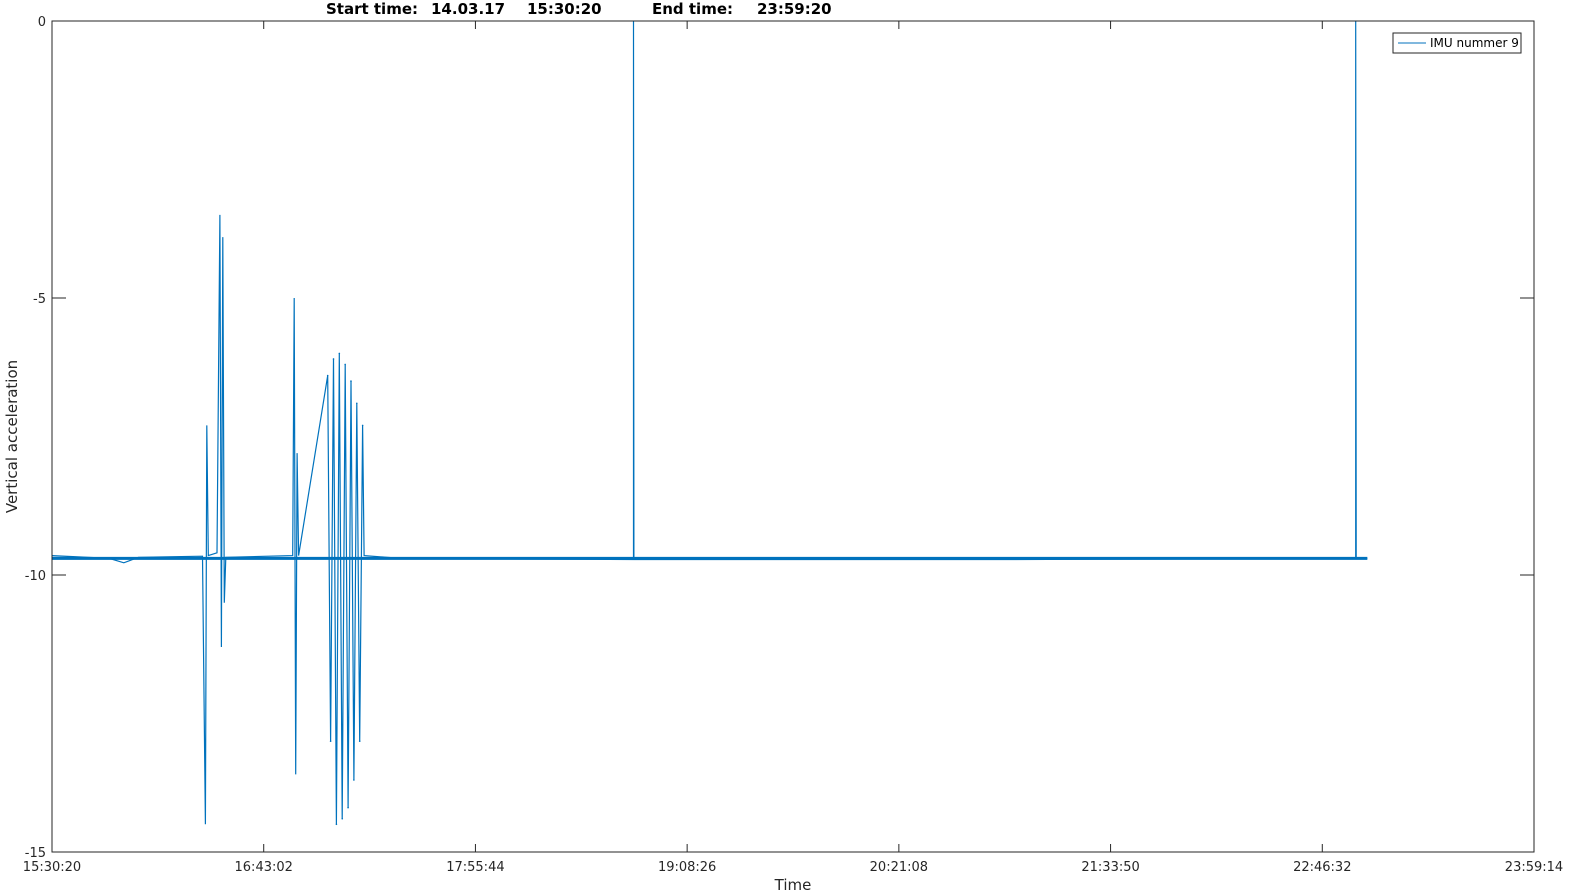 The width and height of the screenshot is (1573, 896). What do you see at coordinates (794, 9) in the screenshot?
I see `end-time-value: 23:59:20` at bounding box center [794, 9].